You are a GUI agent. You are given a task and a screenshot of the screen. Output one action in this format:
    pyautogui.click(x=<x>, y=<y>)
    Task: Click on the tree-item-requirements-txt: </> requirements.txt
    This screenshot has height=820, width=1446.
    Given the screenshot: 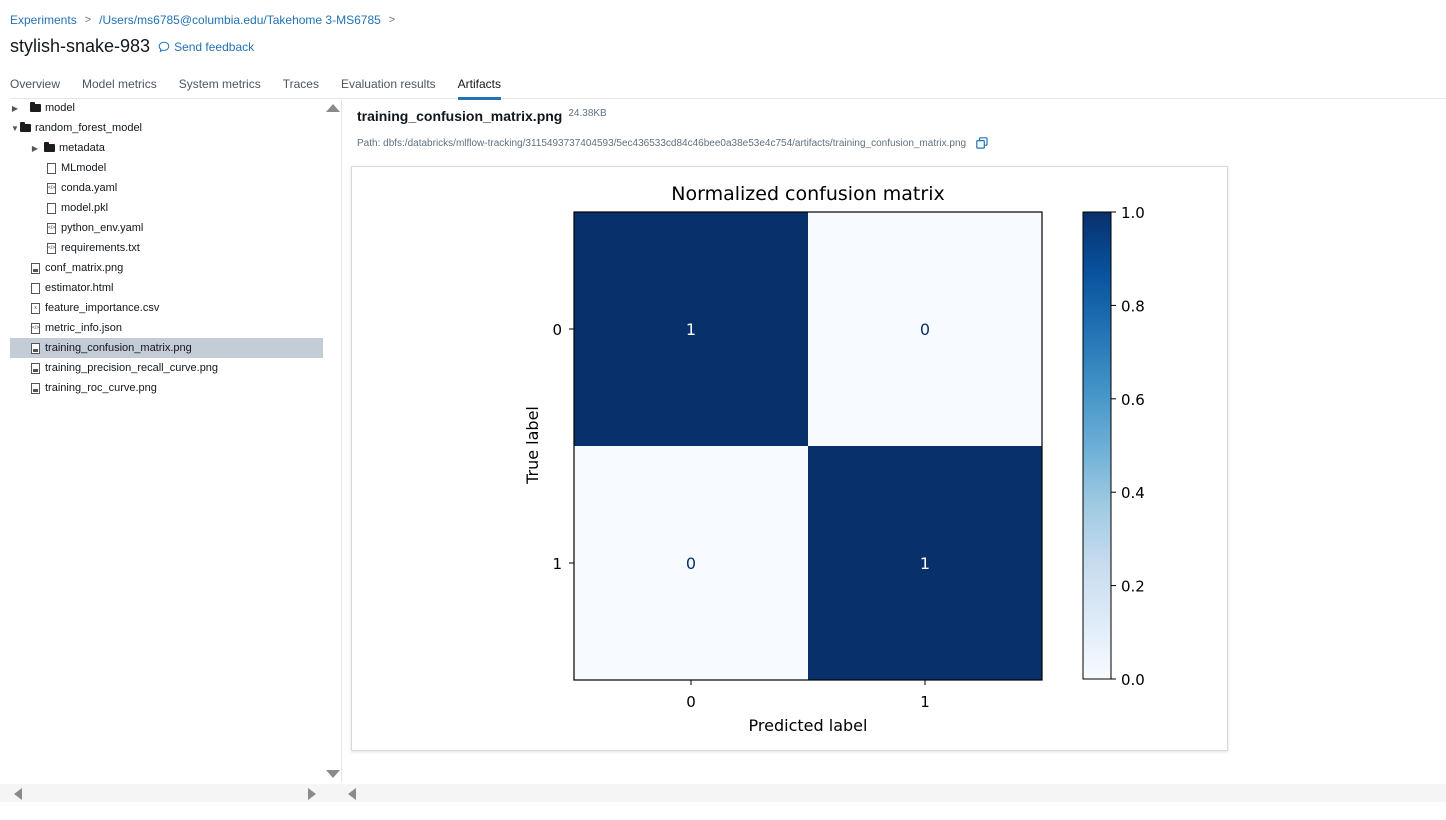 What is the action you would take?
    pyautogui.click(x=166, y=248)
    